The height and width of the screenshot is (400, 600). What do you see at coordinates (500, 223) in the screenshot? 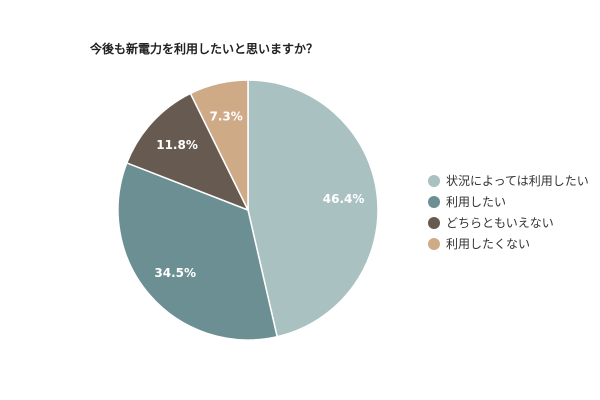
I see `legend-label-3: どちらともいえない` at bounding box center [500, 223].